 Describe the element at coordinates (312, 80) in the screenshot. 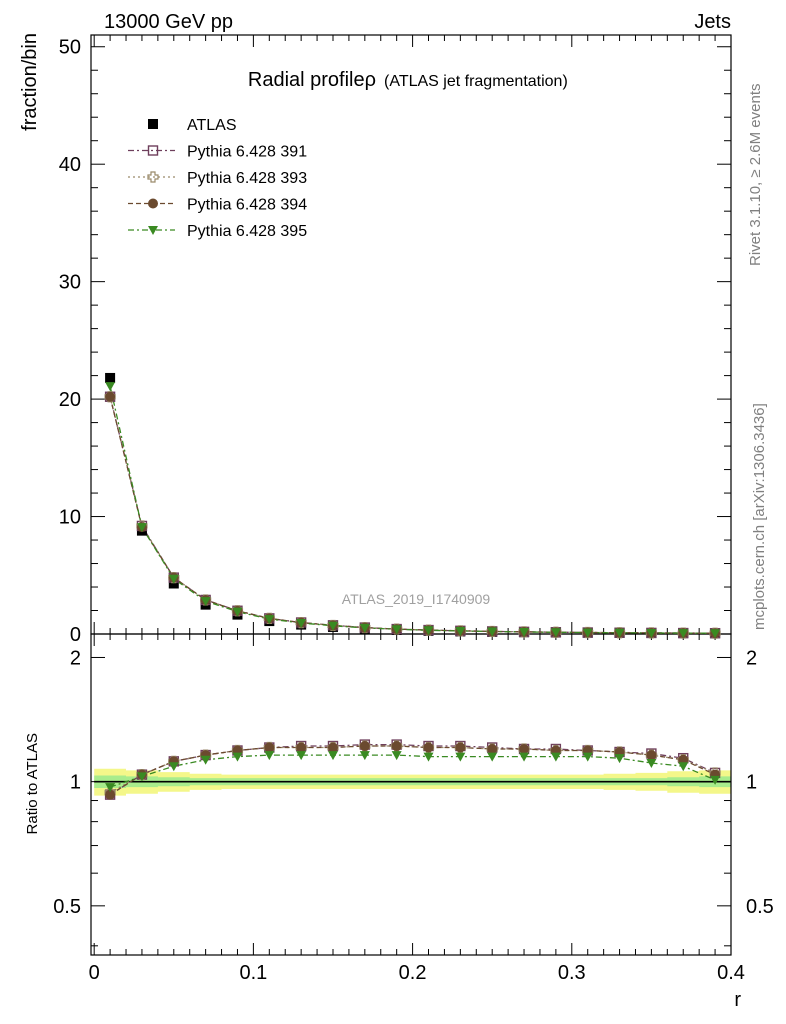

I see `chart-title-main: Radial profileρ` at that location.